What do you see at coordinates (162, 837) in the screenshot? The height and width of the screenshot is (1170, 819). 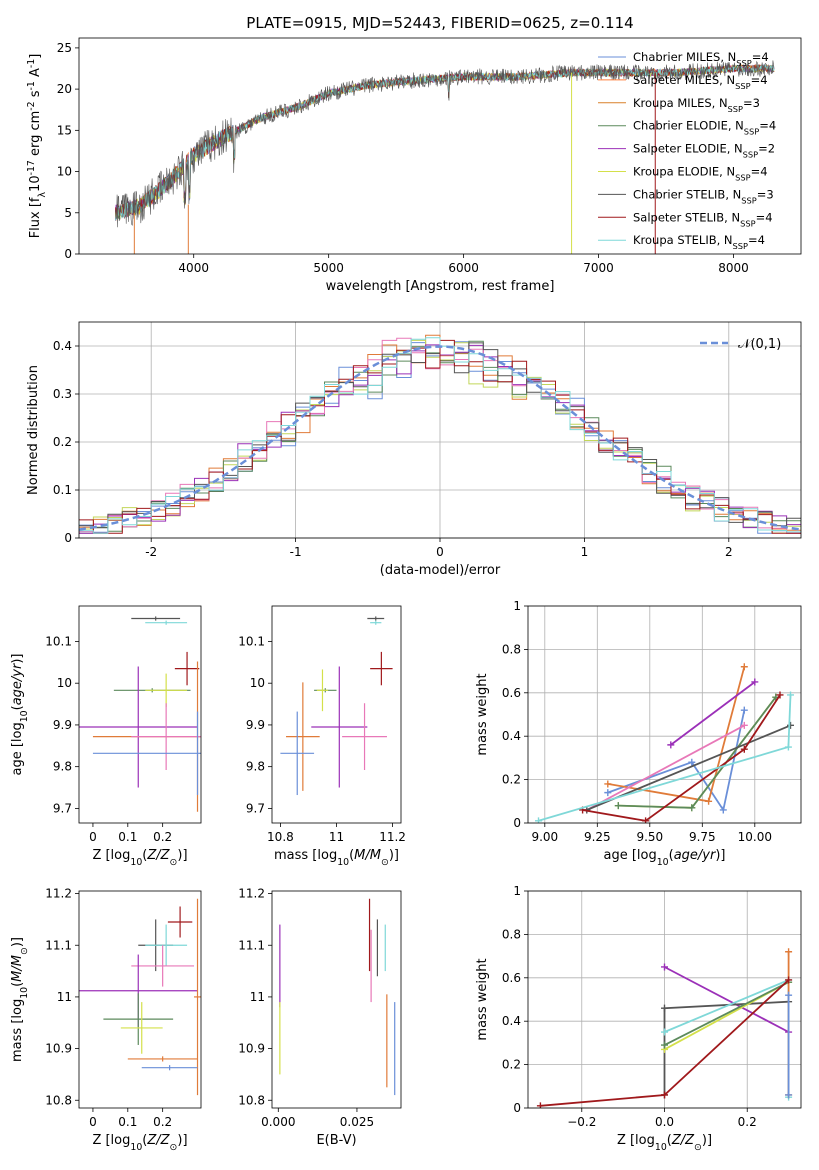 I see `x-tick-label: 0.2` at bounding box center [162, 837].